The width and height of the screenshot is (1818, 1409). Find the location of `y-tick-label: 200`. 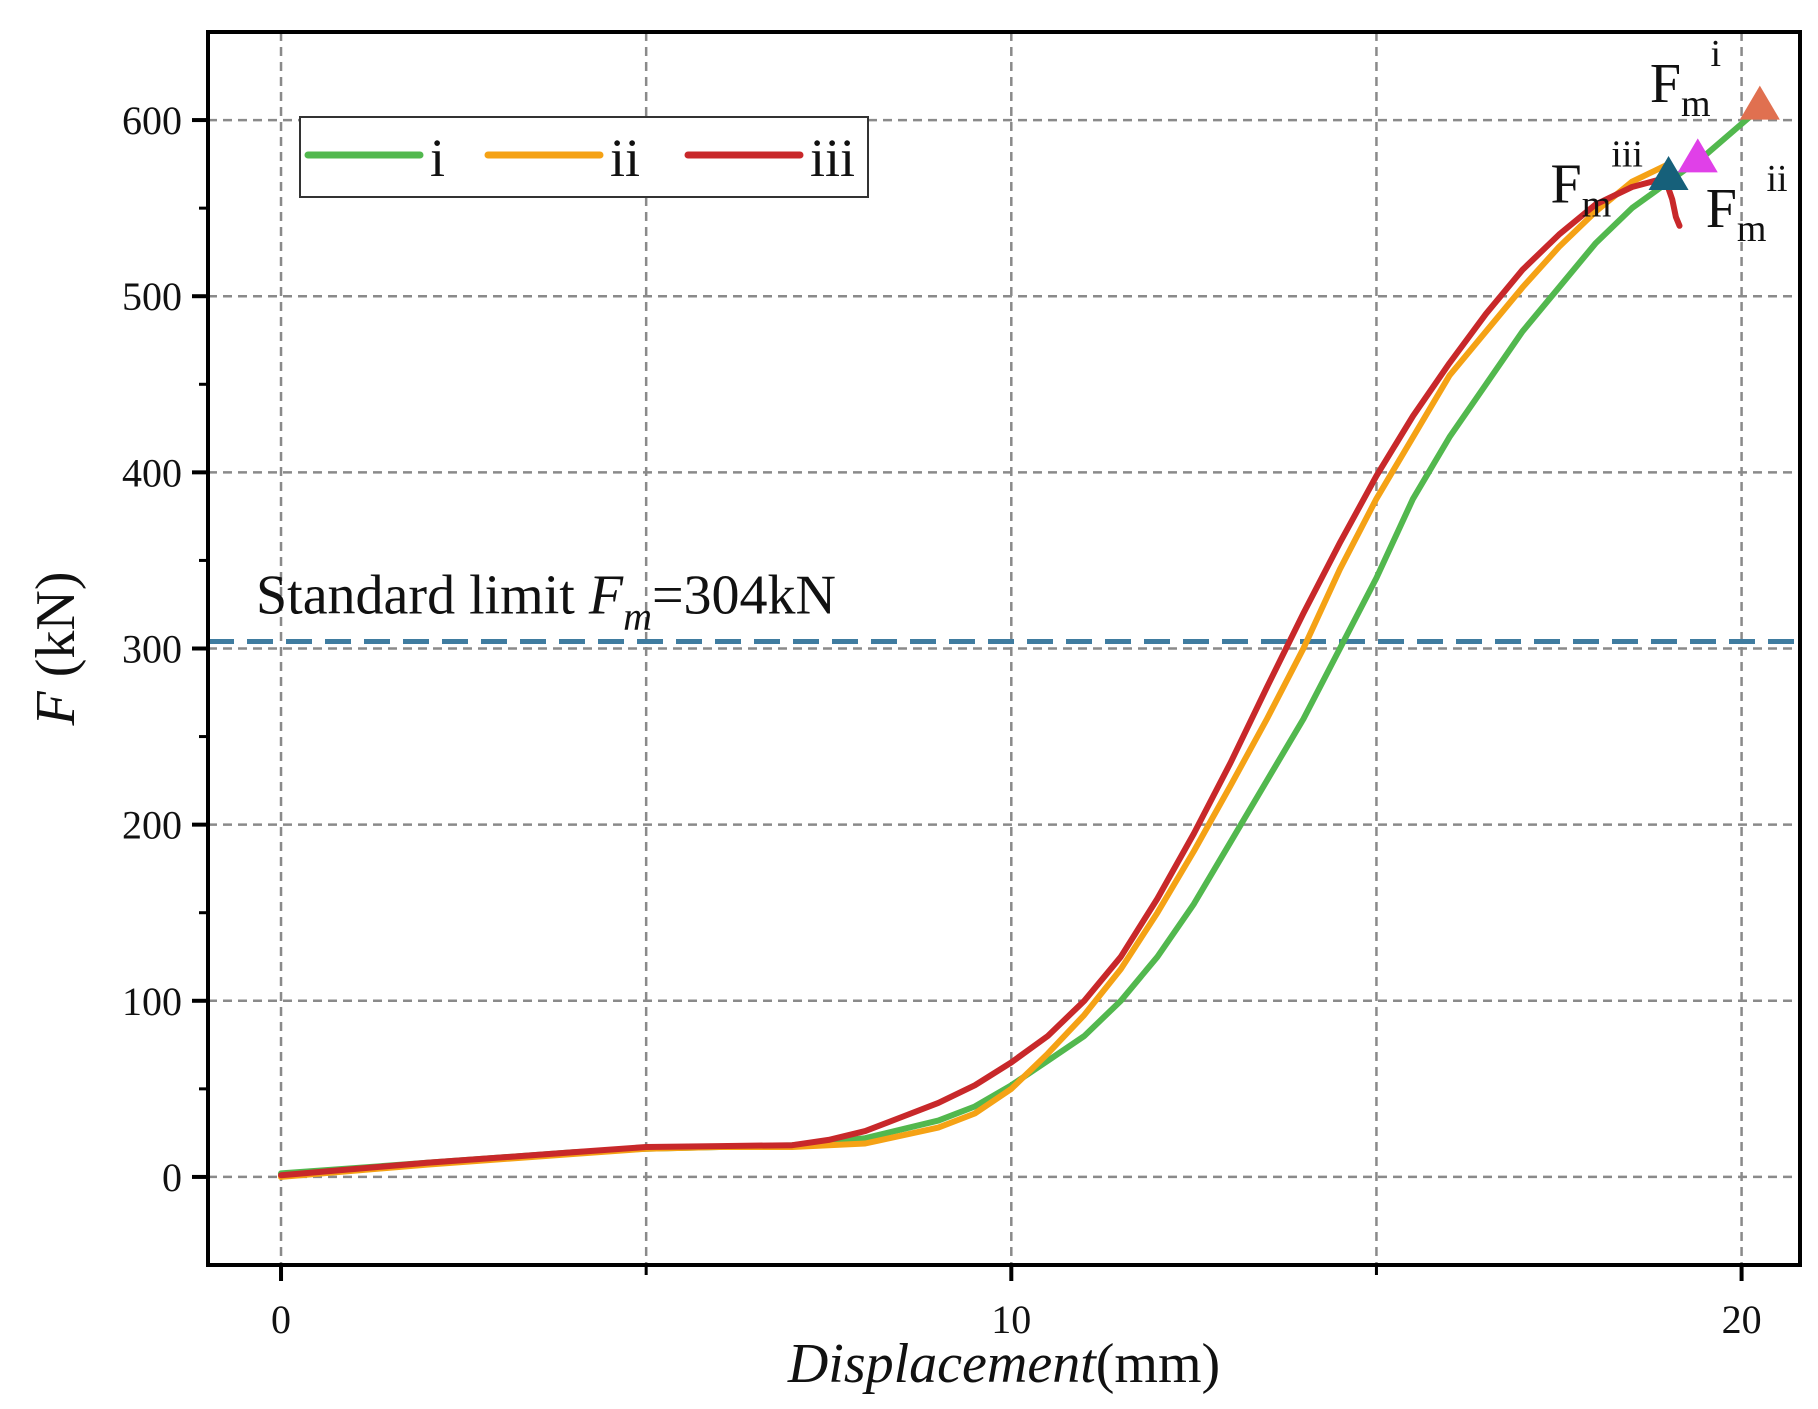

y-tick-label: 200 is located at coordinates (152, 825).